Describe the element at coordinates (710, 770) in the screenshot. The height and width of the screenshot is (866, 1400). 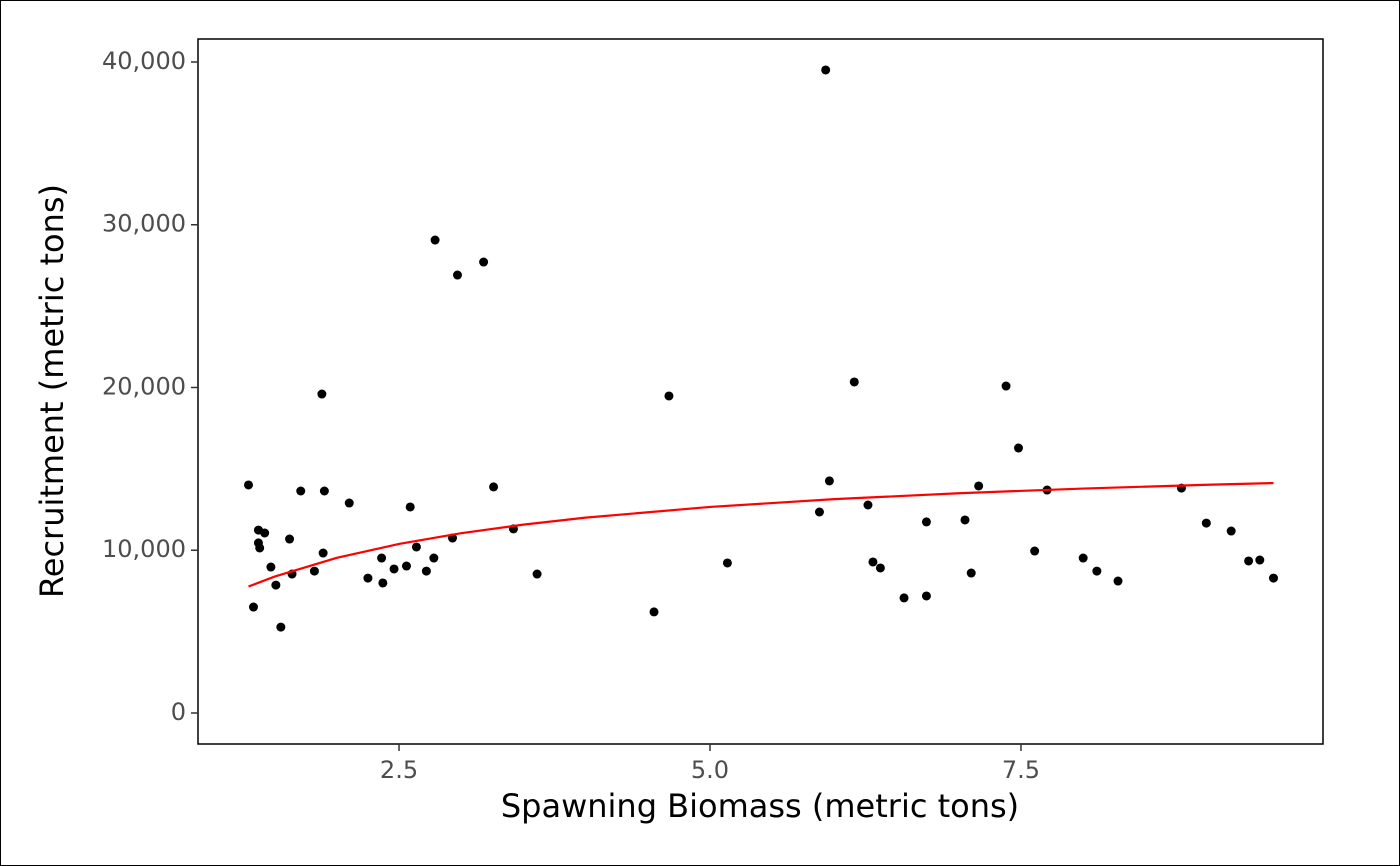
I see `x-tick-label: 5.0` at that location.